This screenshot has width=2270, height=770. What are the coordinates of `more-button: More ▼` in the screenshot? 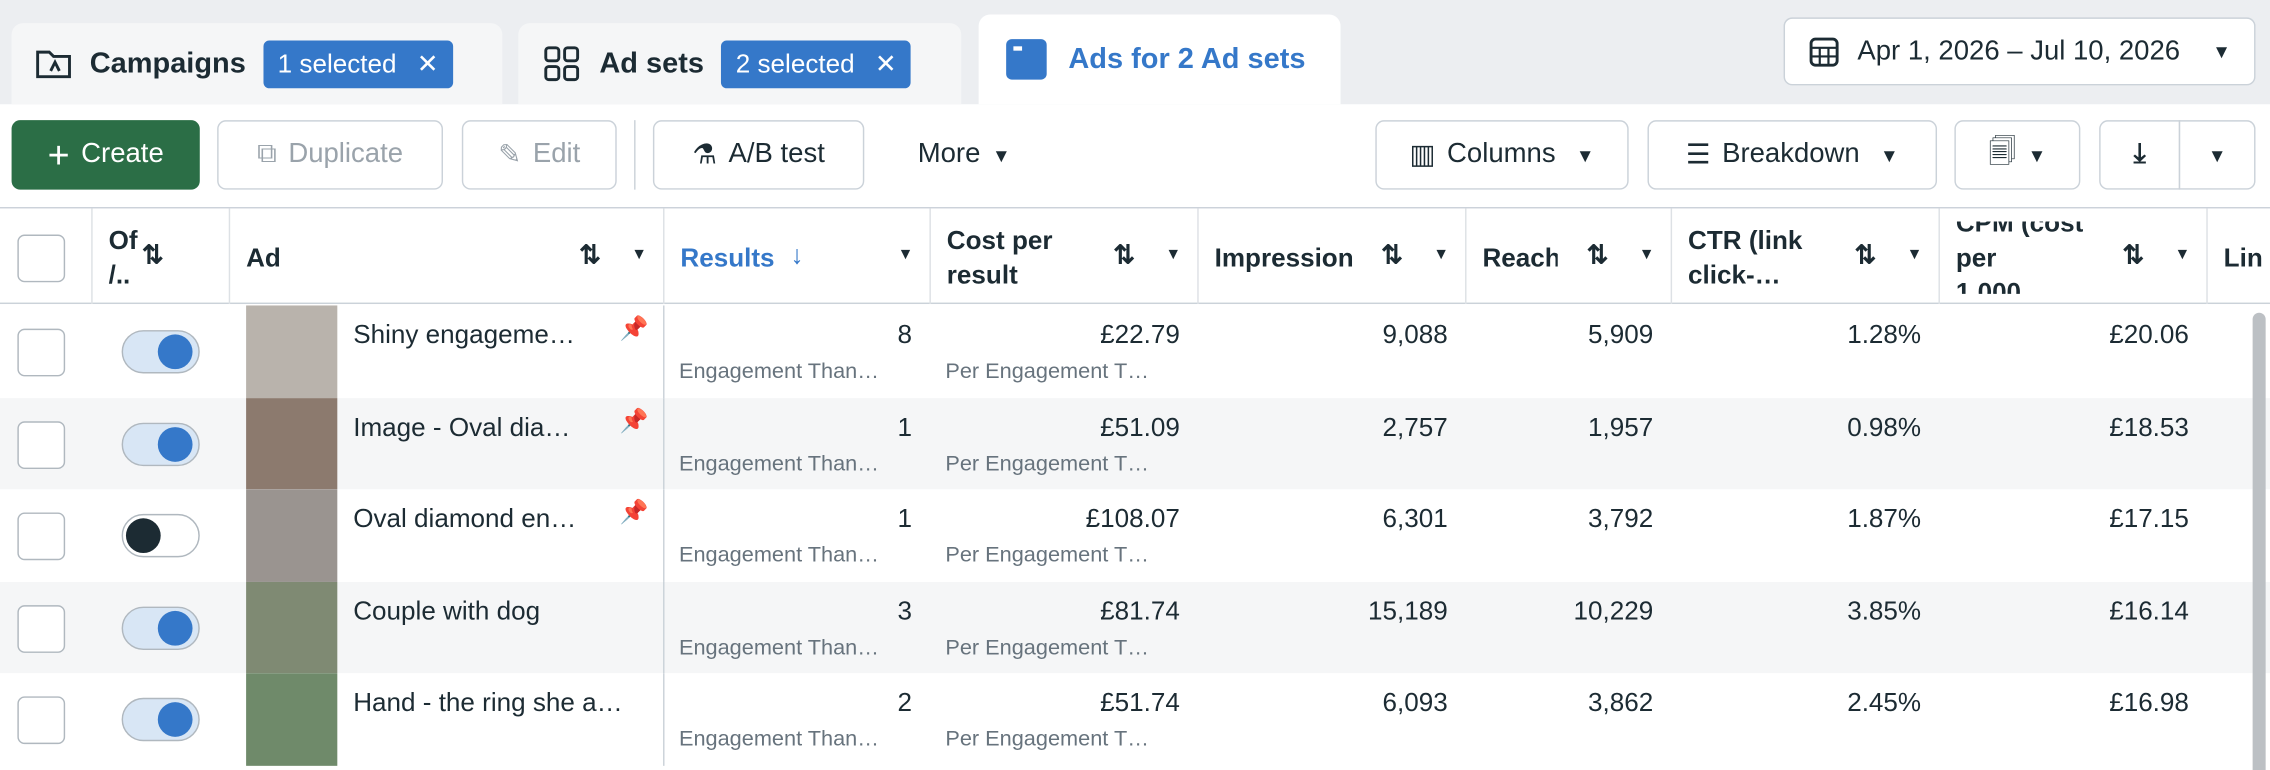 It's located at (964, 155).